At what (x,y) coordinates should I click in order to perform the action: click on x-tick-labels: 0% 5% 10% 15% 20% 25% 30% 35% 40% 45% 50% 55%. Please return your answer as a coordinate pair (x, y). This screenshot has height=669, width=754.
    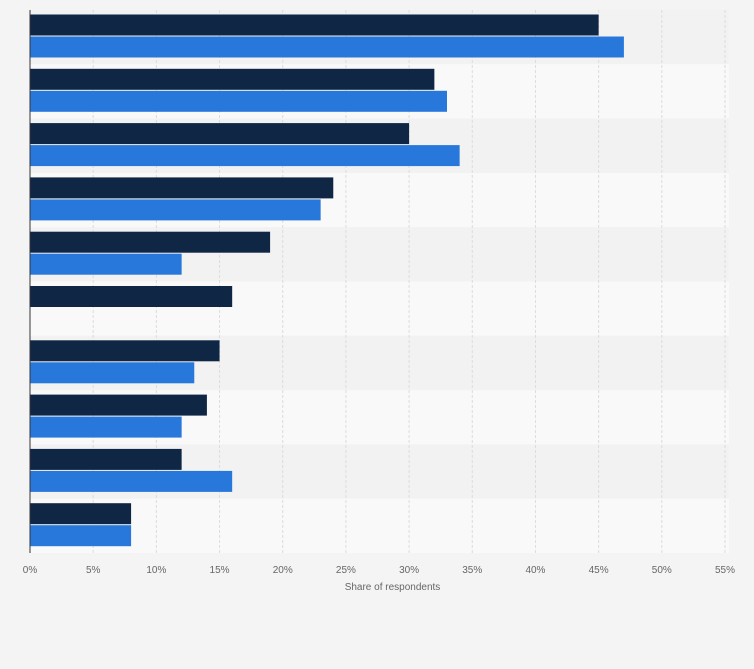
    Looking at the image, I should click on (379, 570).